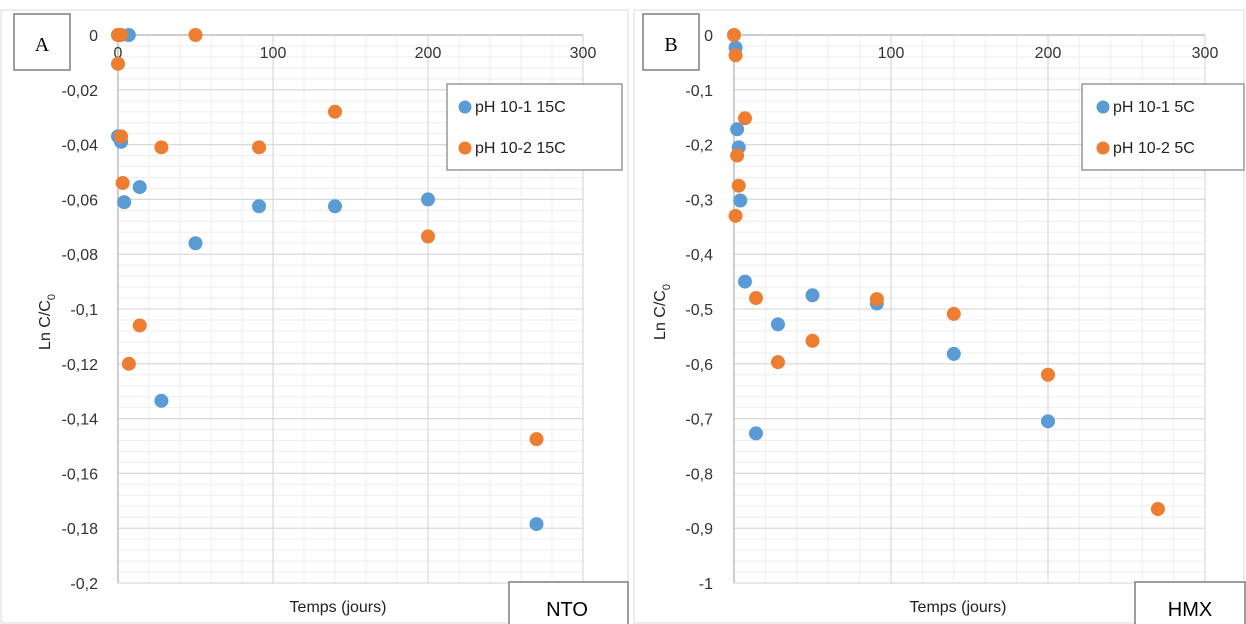 This screenshot has height=624, width=1246. I want to click on compound-tag-b: HMX, so click(1190, 602).